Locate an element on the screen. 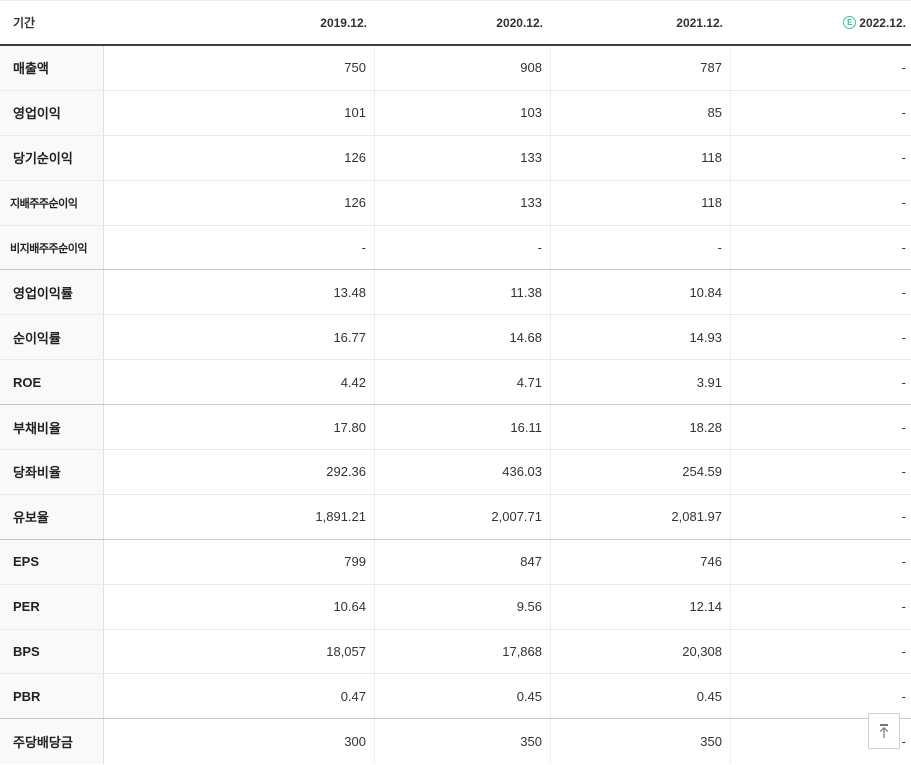 The height and width of the screenshot is (765, 911). column-header-2020: 2020.12. is located at coordinates (519, 22).